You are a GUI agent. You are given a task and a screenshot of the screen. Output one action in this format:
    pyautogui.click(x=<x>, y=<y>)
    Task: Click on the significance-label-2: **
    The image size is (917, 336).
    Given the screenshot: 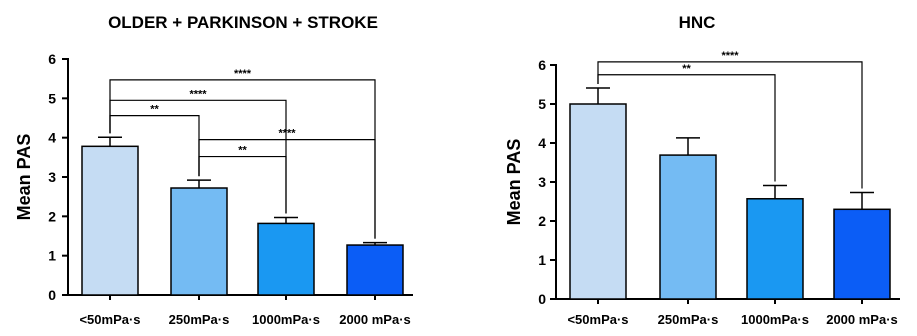 What is the action you would take?
    pyautogui.click(x=686, y=69)
    